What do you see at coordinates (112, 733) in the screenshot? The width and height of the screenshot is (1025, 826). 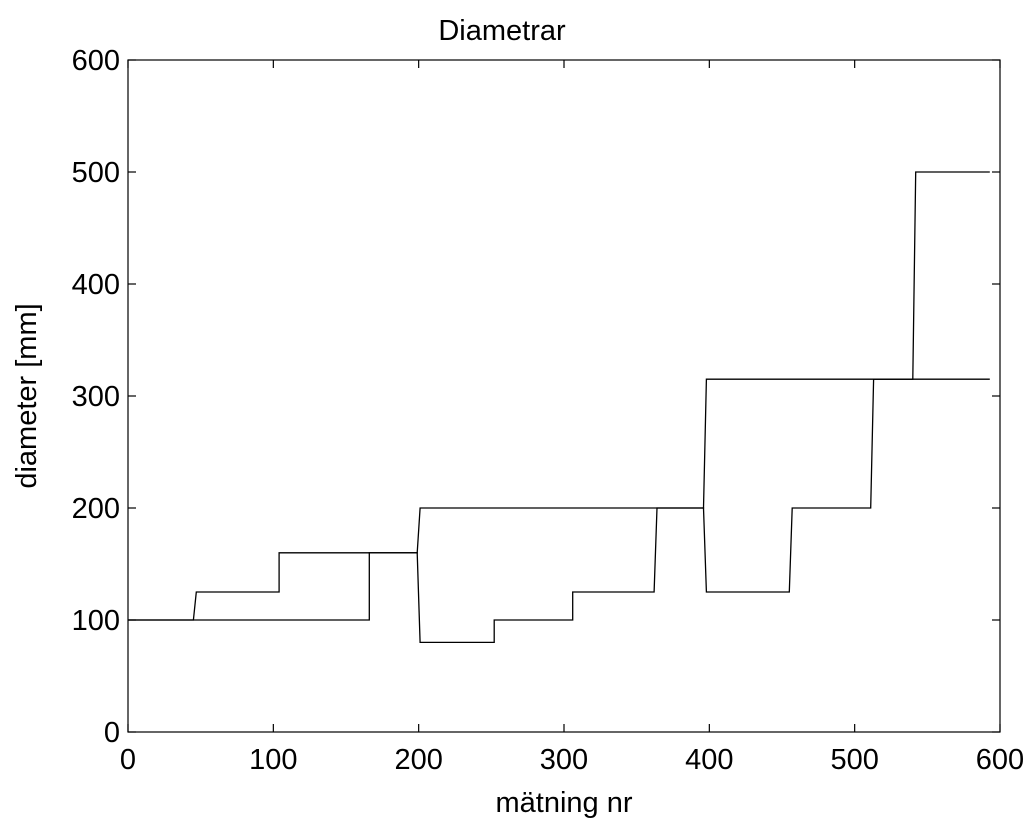 I see `y-tick-label: 0` at bounding box center [112, 733].